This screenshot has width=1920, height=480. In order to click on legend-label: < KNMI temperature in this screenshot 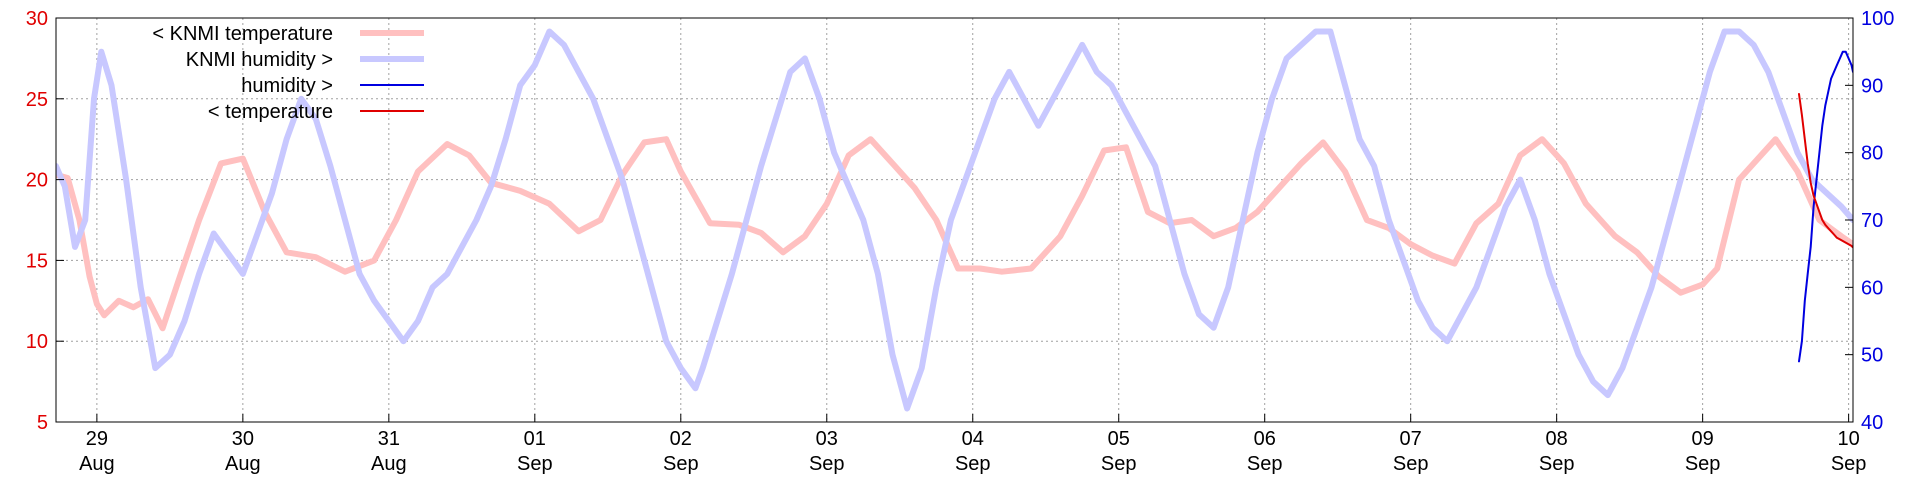, I will do `click(242, 34)`.